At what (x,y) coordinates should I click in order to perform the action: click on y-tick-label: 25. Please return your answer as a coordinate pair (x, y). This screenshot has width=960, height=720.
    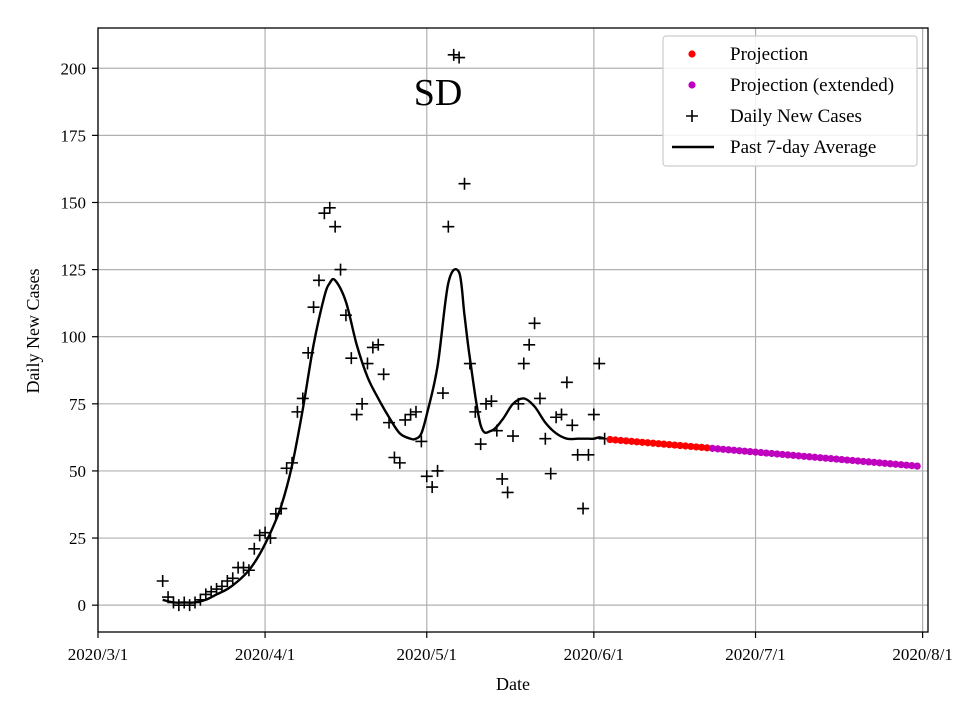
    Looking at the image, I should click on (77, 538).